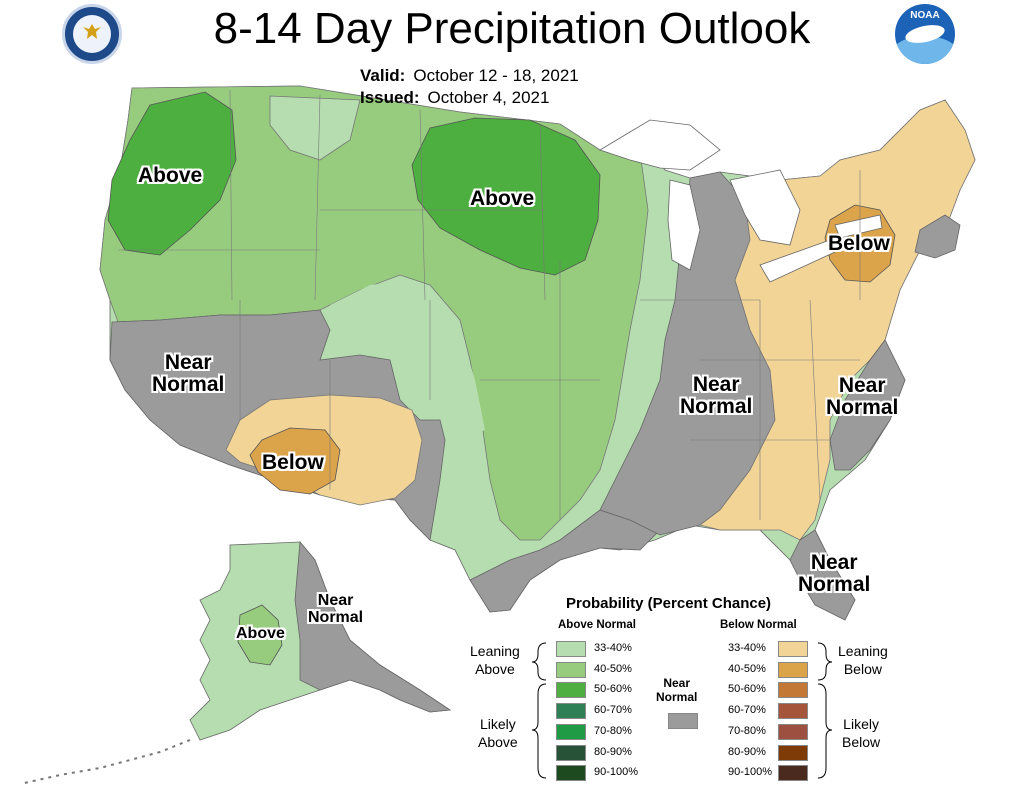 Image resolution: width=1024 pixels, height=791 pixels. What do you see at coordinates (402, 360) in the screenshot?
I see `above-33-40-central` at bounding box center [402, 360].